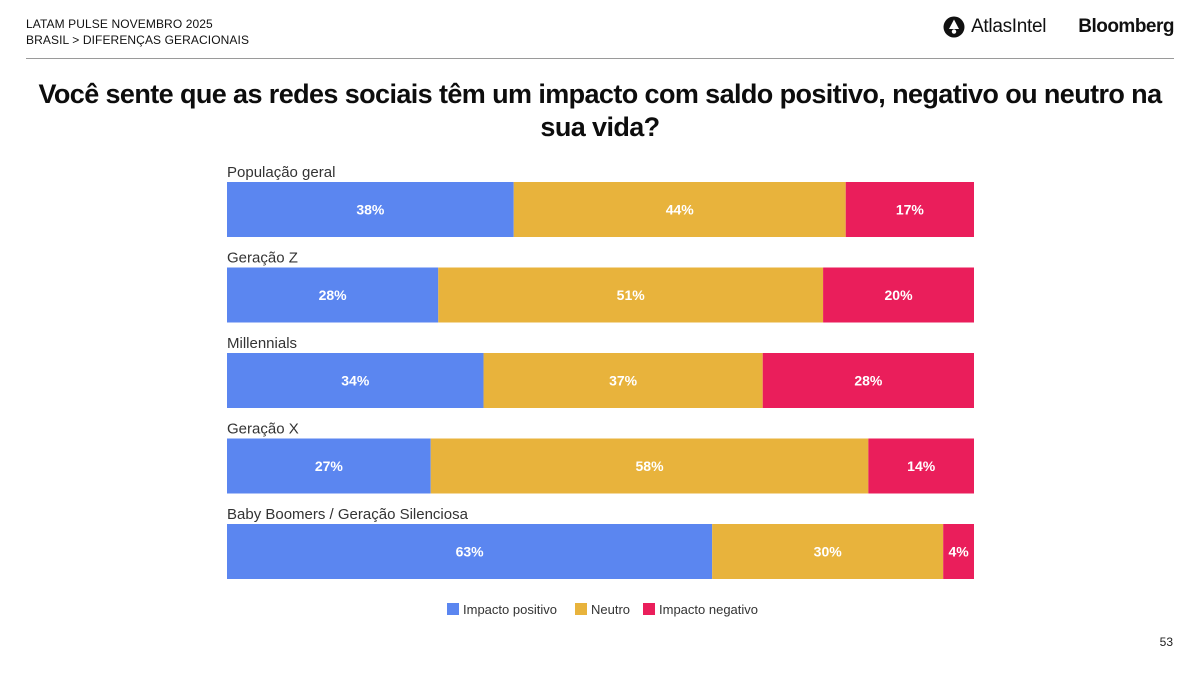  What do you see at coordinates (1126, 26) in the screenshot?
I see `bloomberg-logo: Bloomberg` at bounding box center [1126, 26].